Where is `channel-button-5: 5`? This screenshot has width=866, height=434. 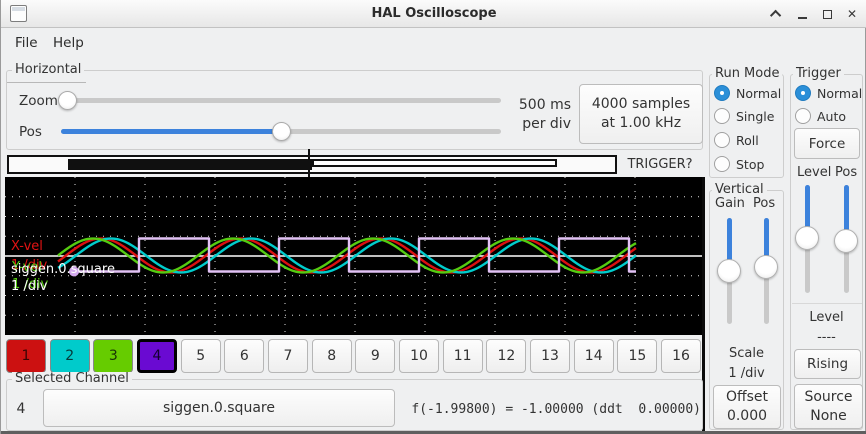 channel-button-5: 5 is located at coordinates (200, 356).